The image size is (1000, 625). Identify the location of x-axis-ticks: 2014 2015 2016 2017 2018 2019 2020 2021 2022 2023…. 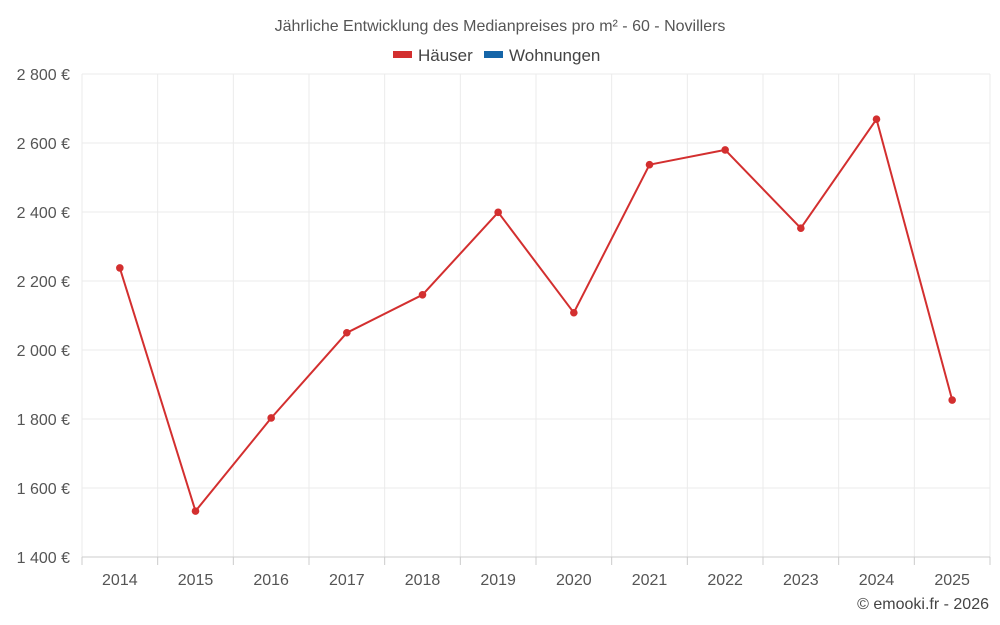
(536, 573).